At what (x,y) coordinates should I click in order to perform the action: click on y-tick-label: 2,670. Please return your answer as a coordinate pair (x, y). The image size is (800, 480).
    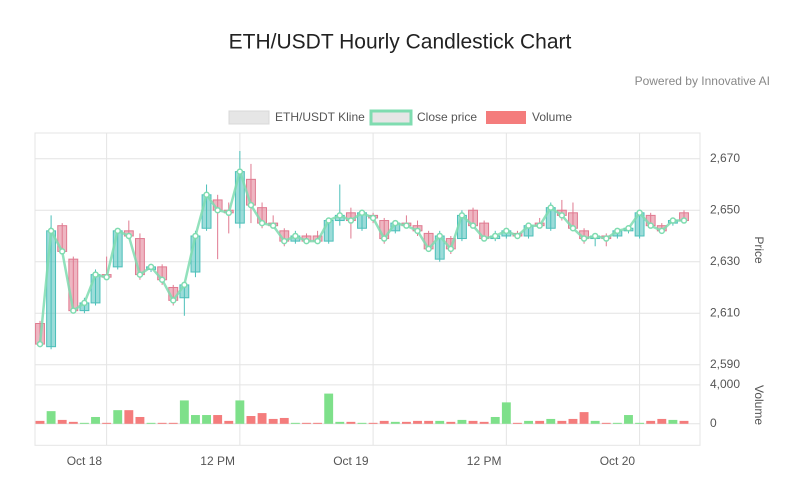
    Looking at the image, I should click on (725, 158).